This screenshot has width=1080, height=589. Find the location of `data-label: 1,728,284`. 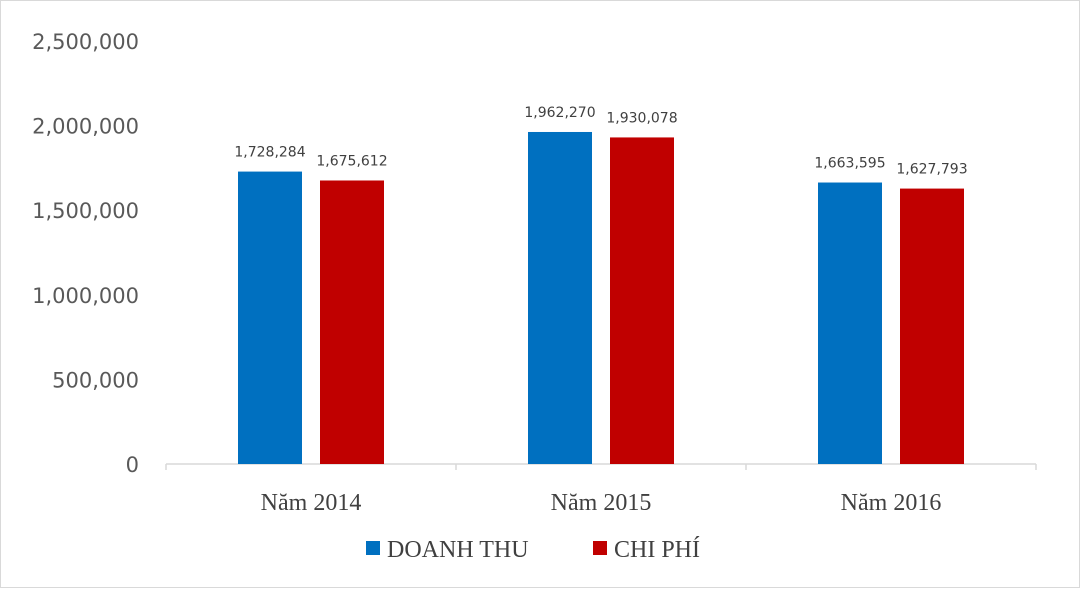

data-label: 1,728,284 is located at coordinates (269, 153).